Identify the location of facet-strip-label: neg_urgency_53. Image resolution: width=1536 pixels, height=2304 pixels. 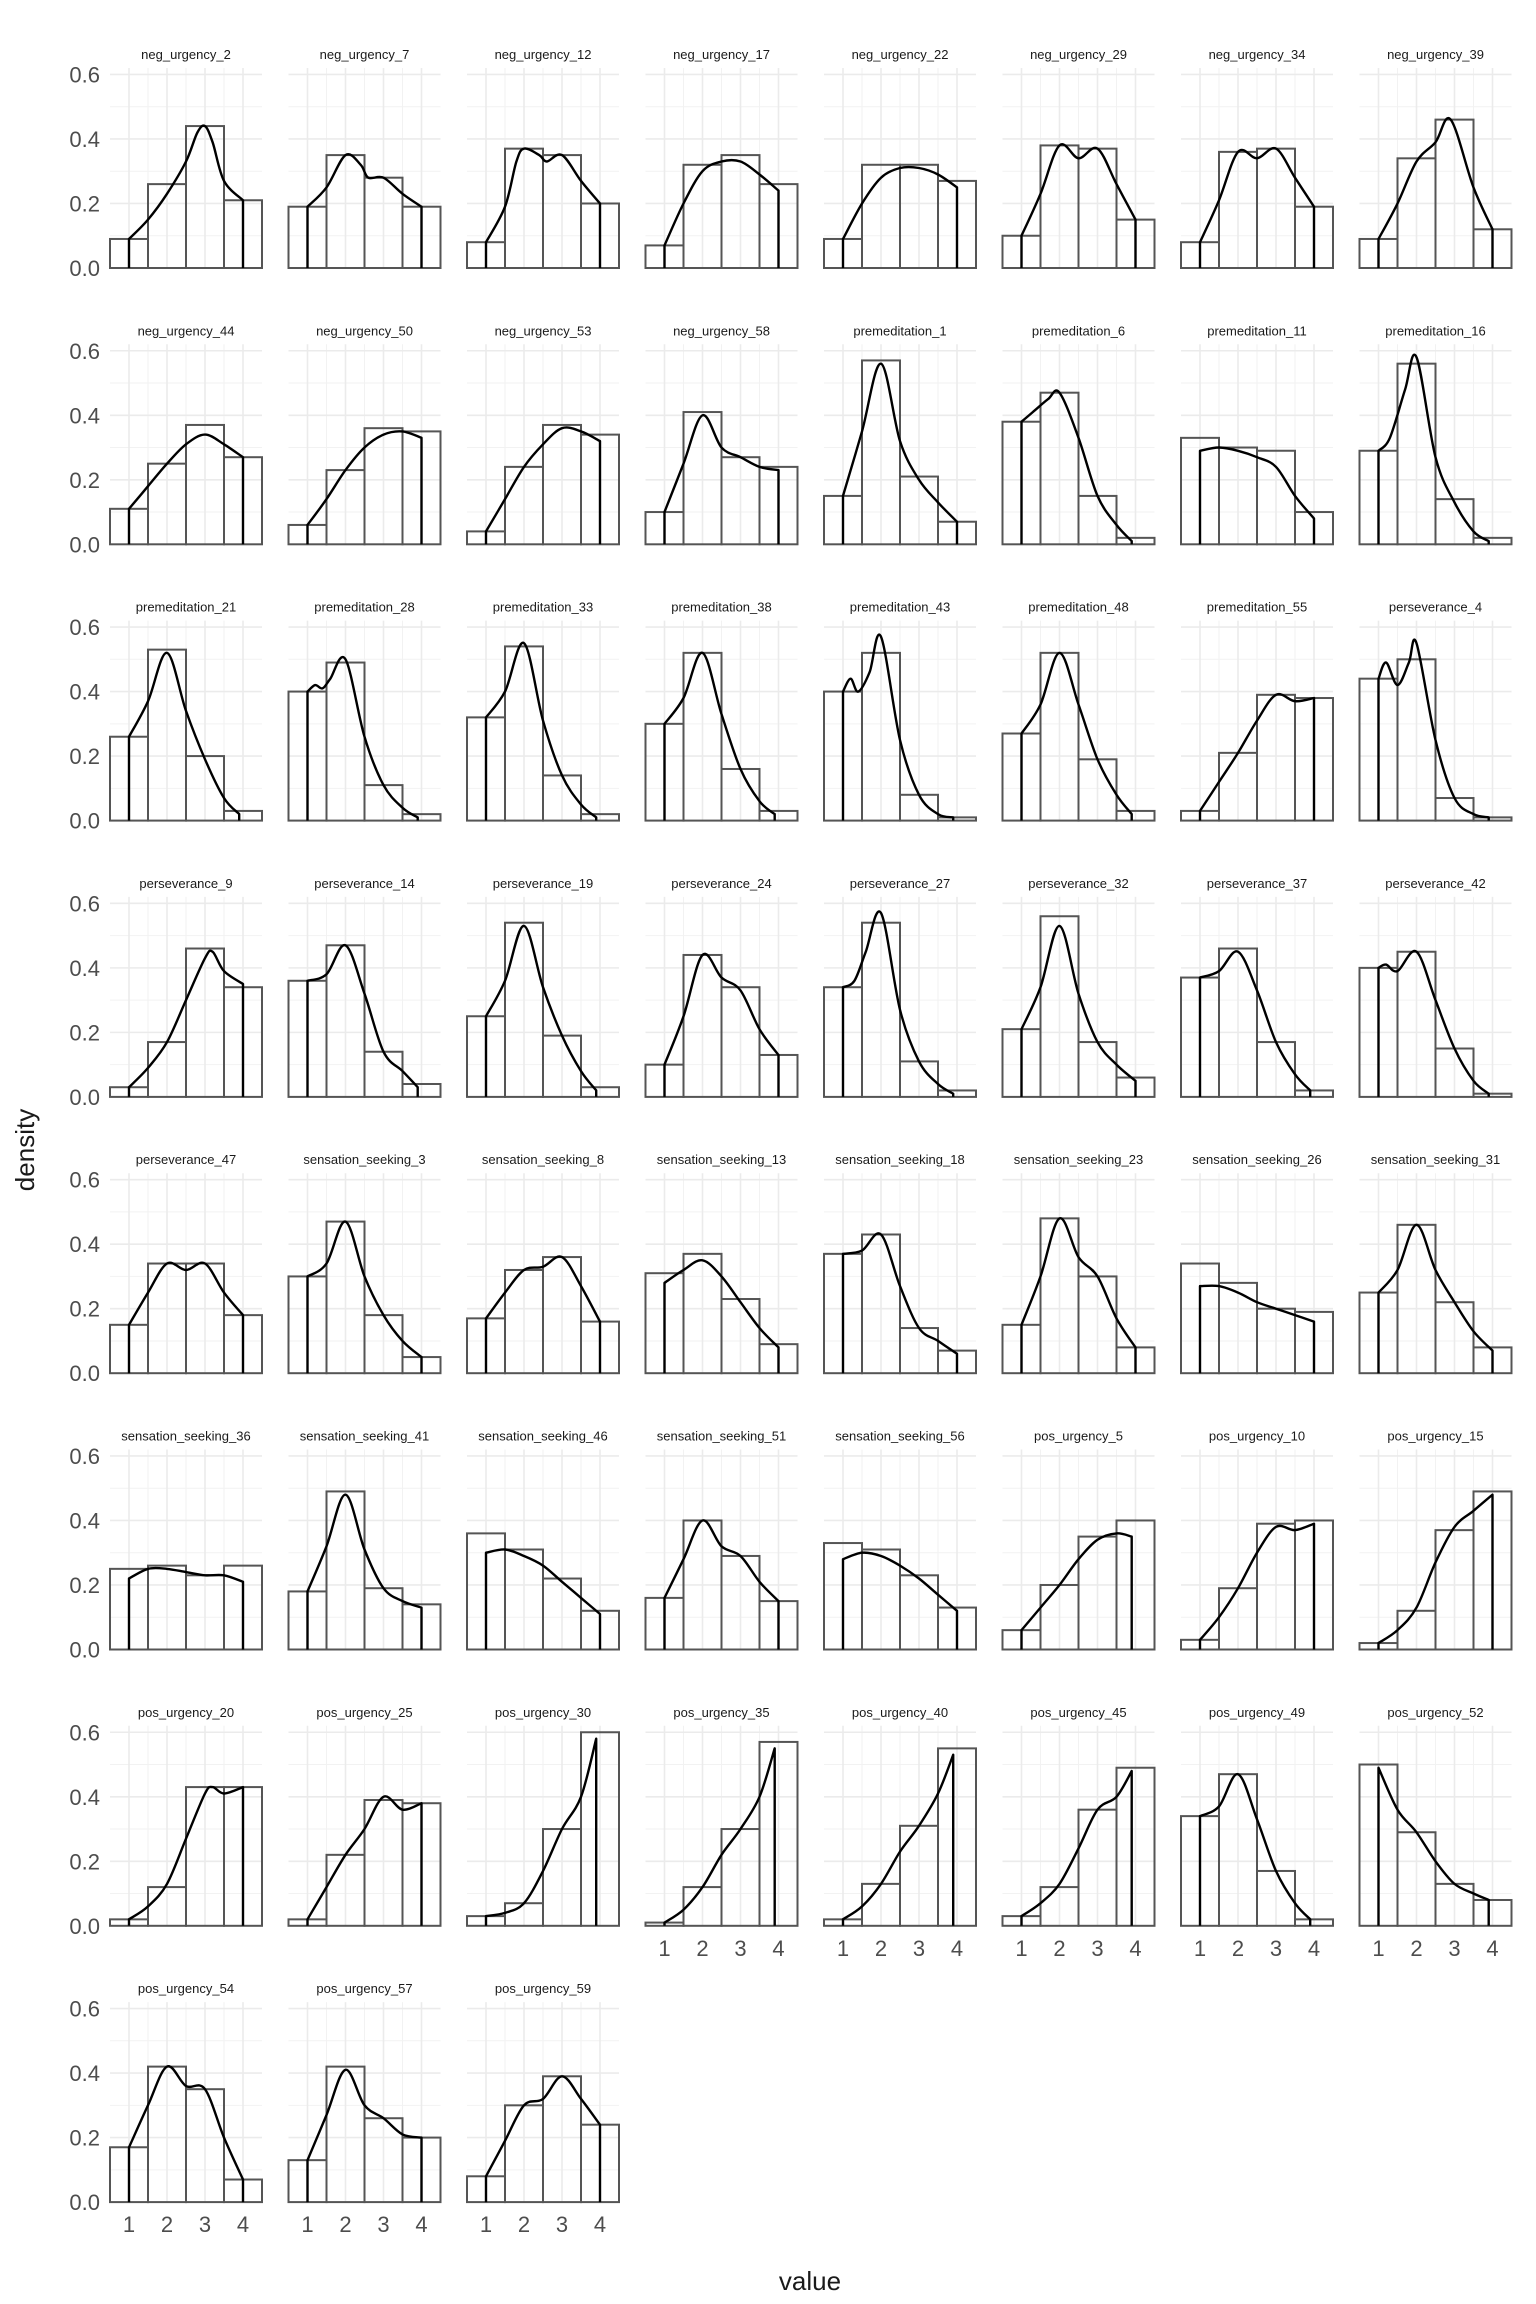
(543, 330).